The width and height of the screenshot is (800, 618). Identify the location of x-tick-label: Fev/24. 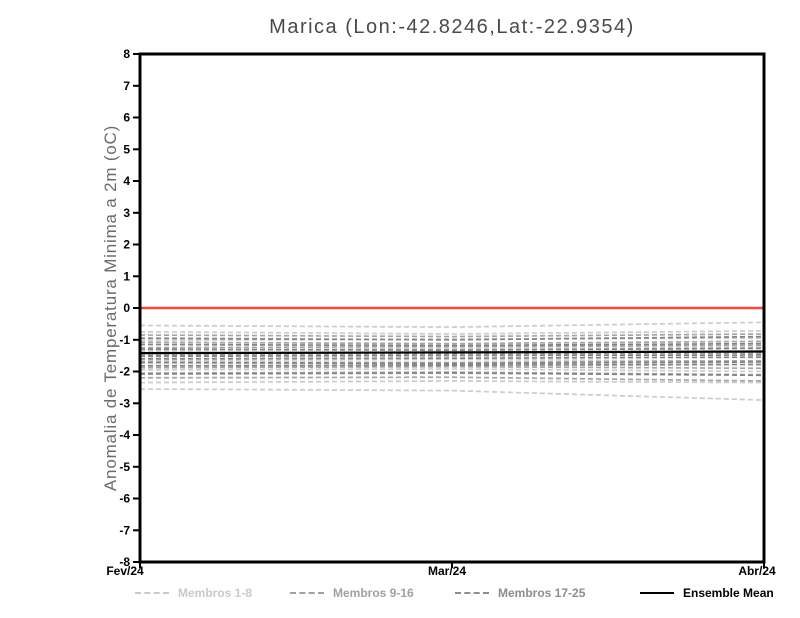
(125, 571).